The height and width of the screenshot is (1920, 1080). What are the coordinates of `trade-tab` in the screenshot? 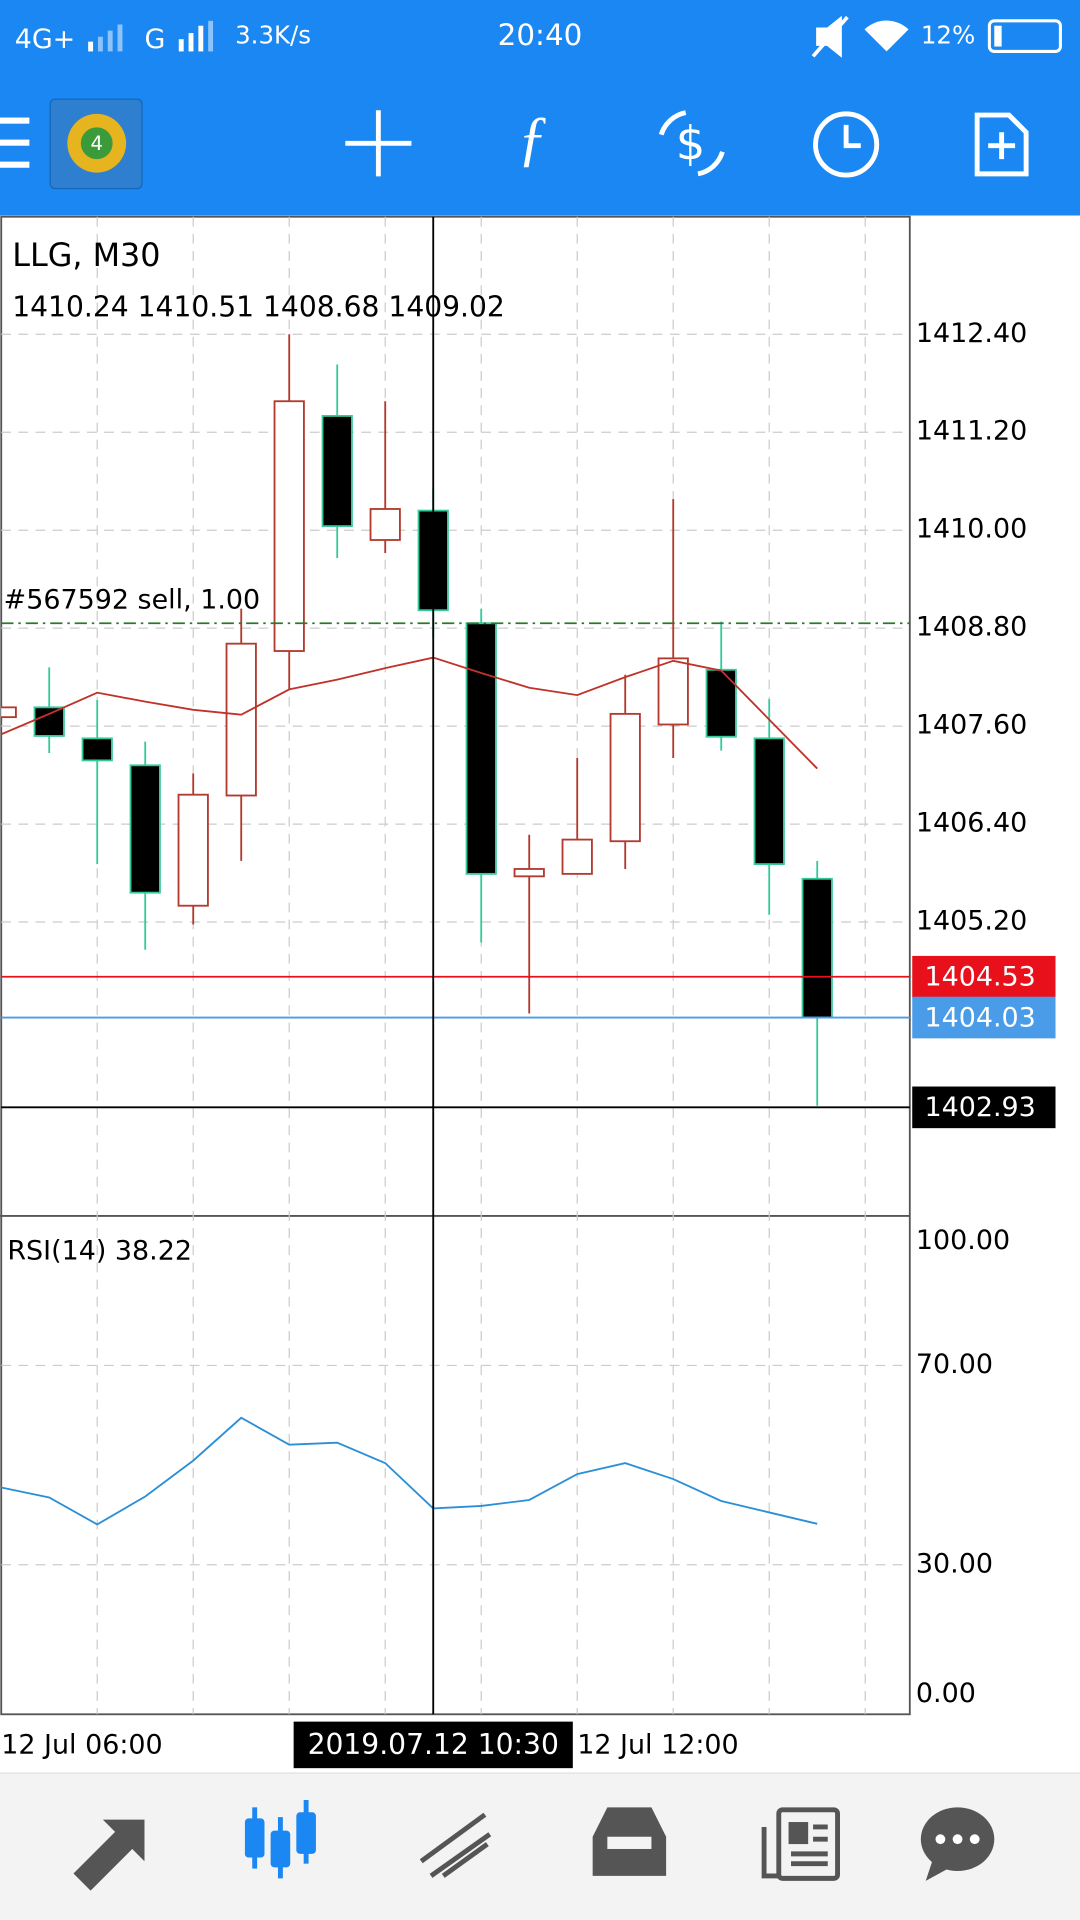 It's located at (455, 1845).